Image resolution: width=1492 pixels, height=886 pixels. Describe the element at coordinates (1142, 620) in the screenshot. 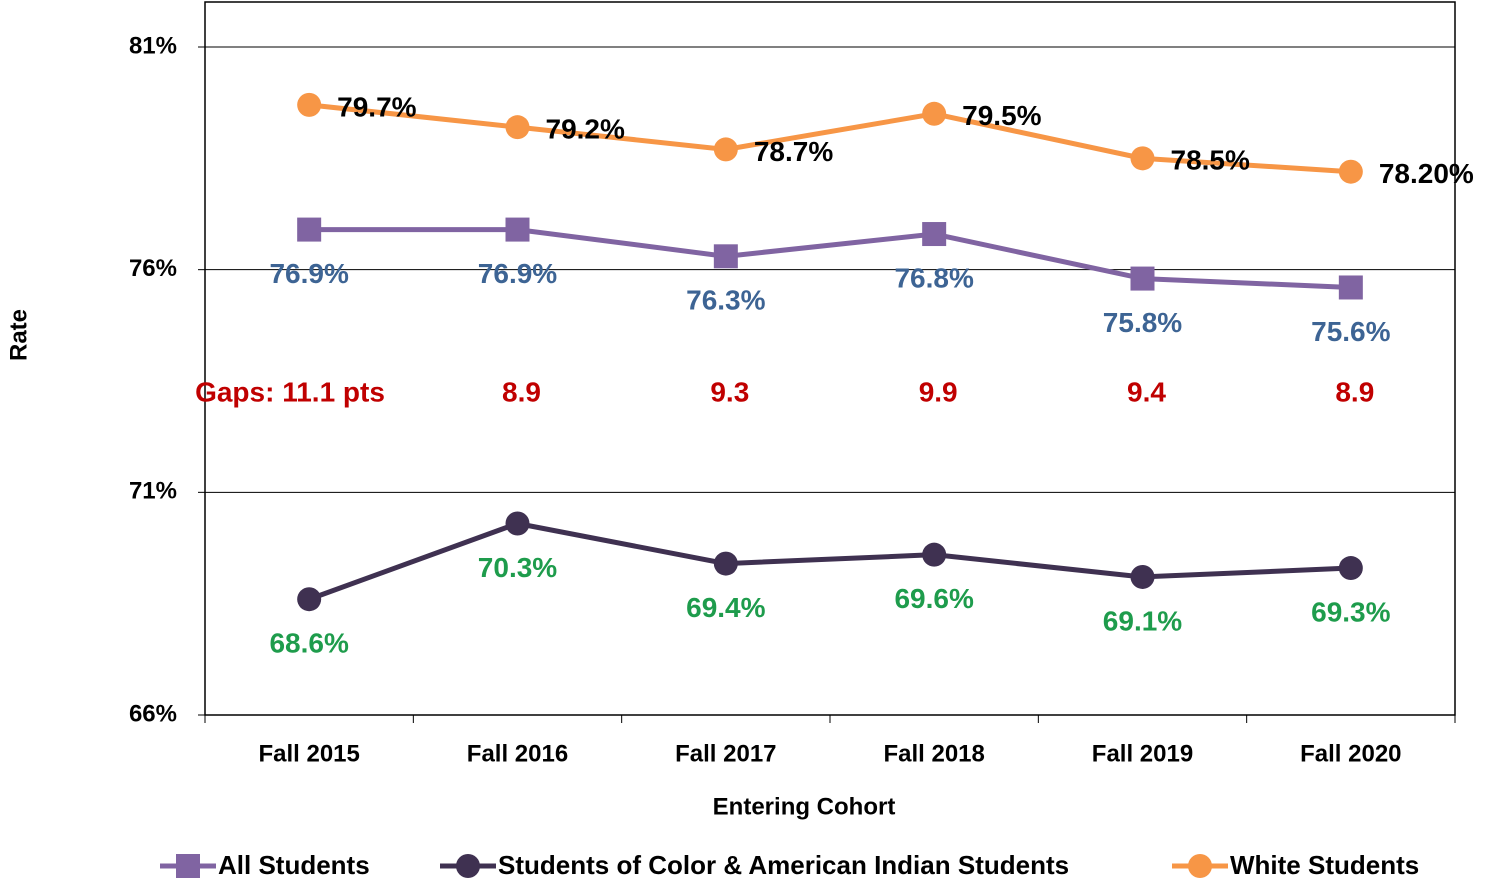

I see `data-label: 69.1%` at that location.